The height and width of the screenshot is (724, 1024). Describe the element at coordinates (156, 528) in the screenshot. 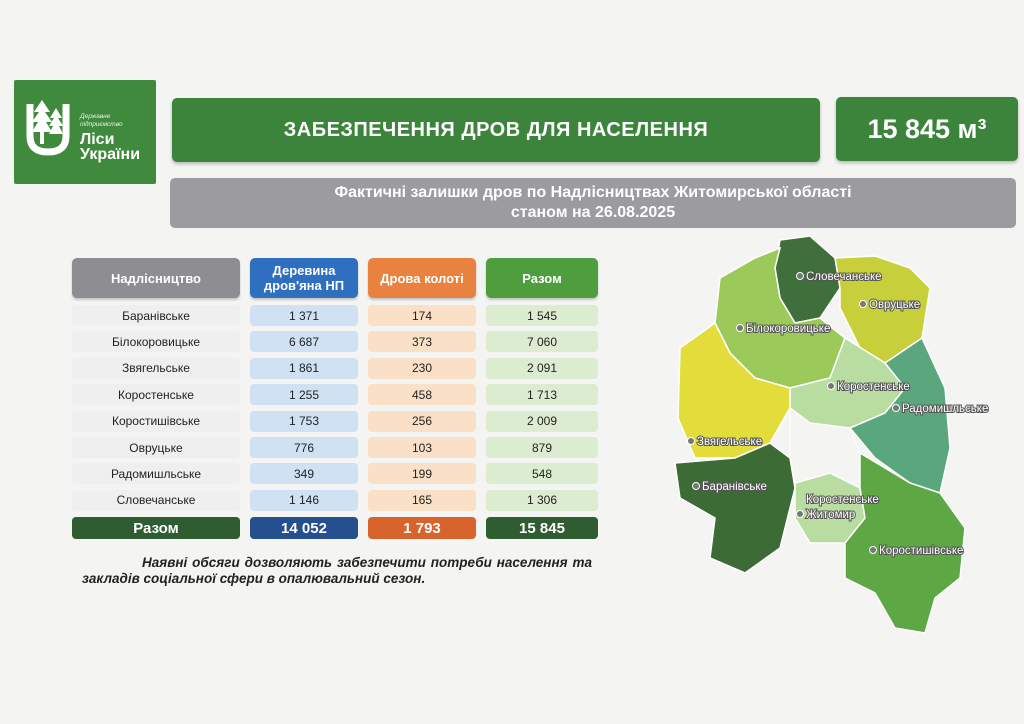

I see `totals-cell: Разом` at that location.